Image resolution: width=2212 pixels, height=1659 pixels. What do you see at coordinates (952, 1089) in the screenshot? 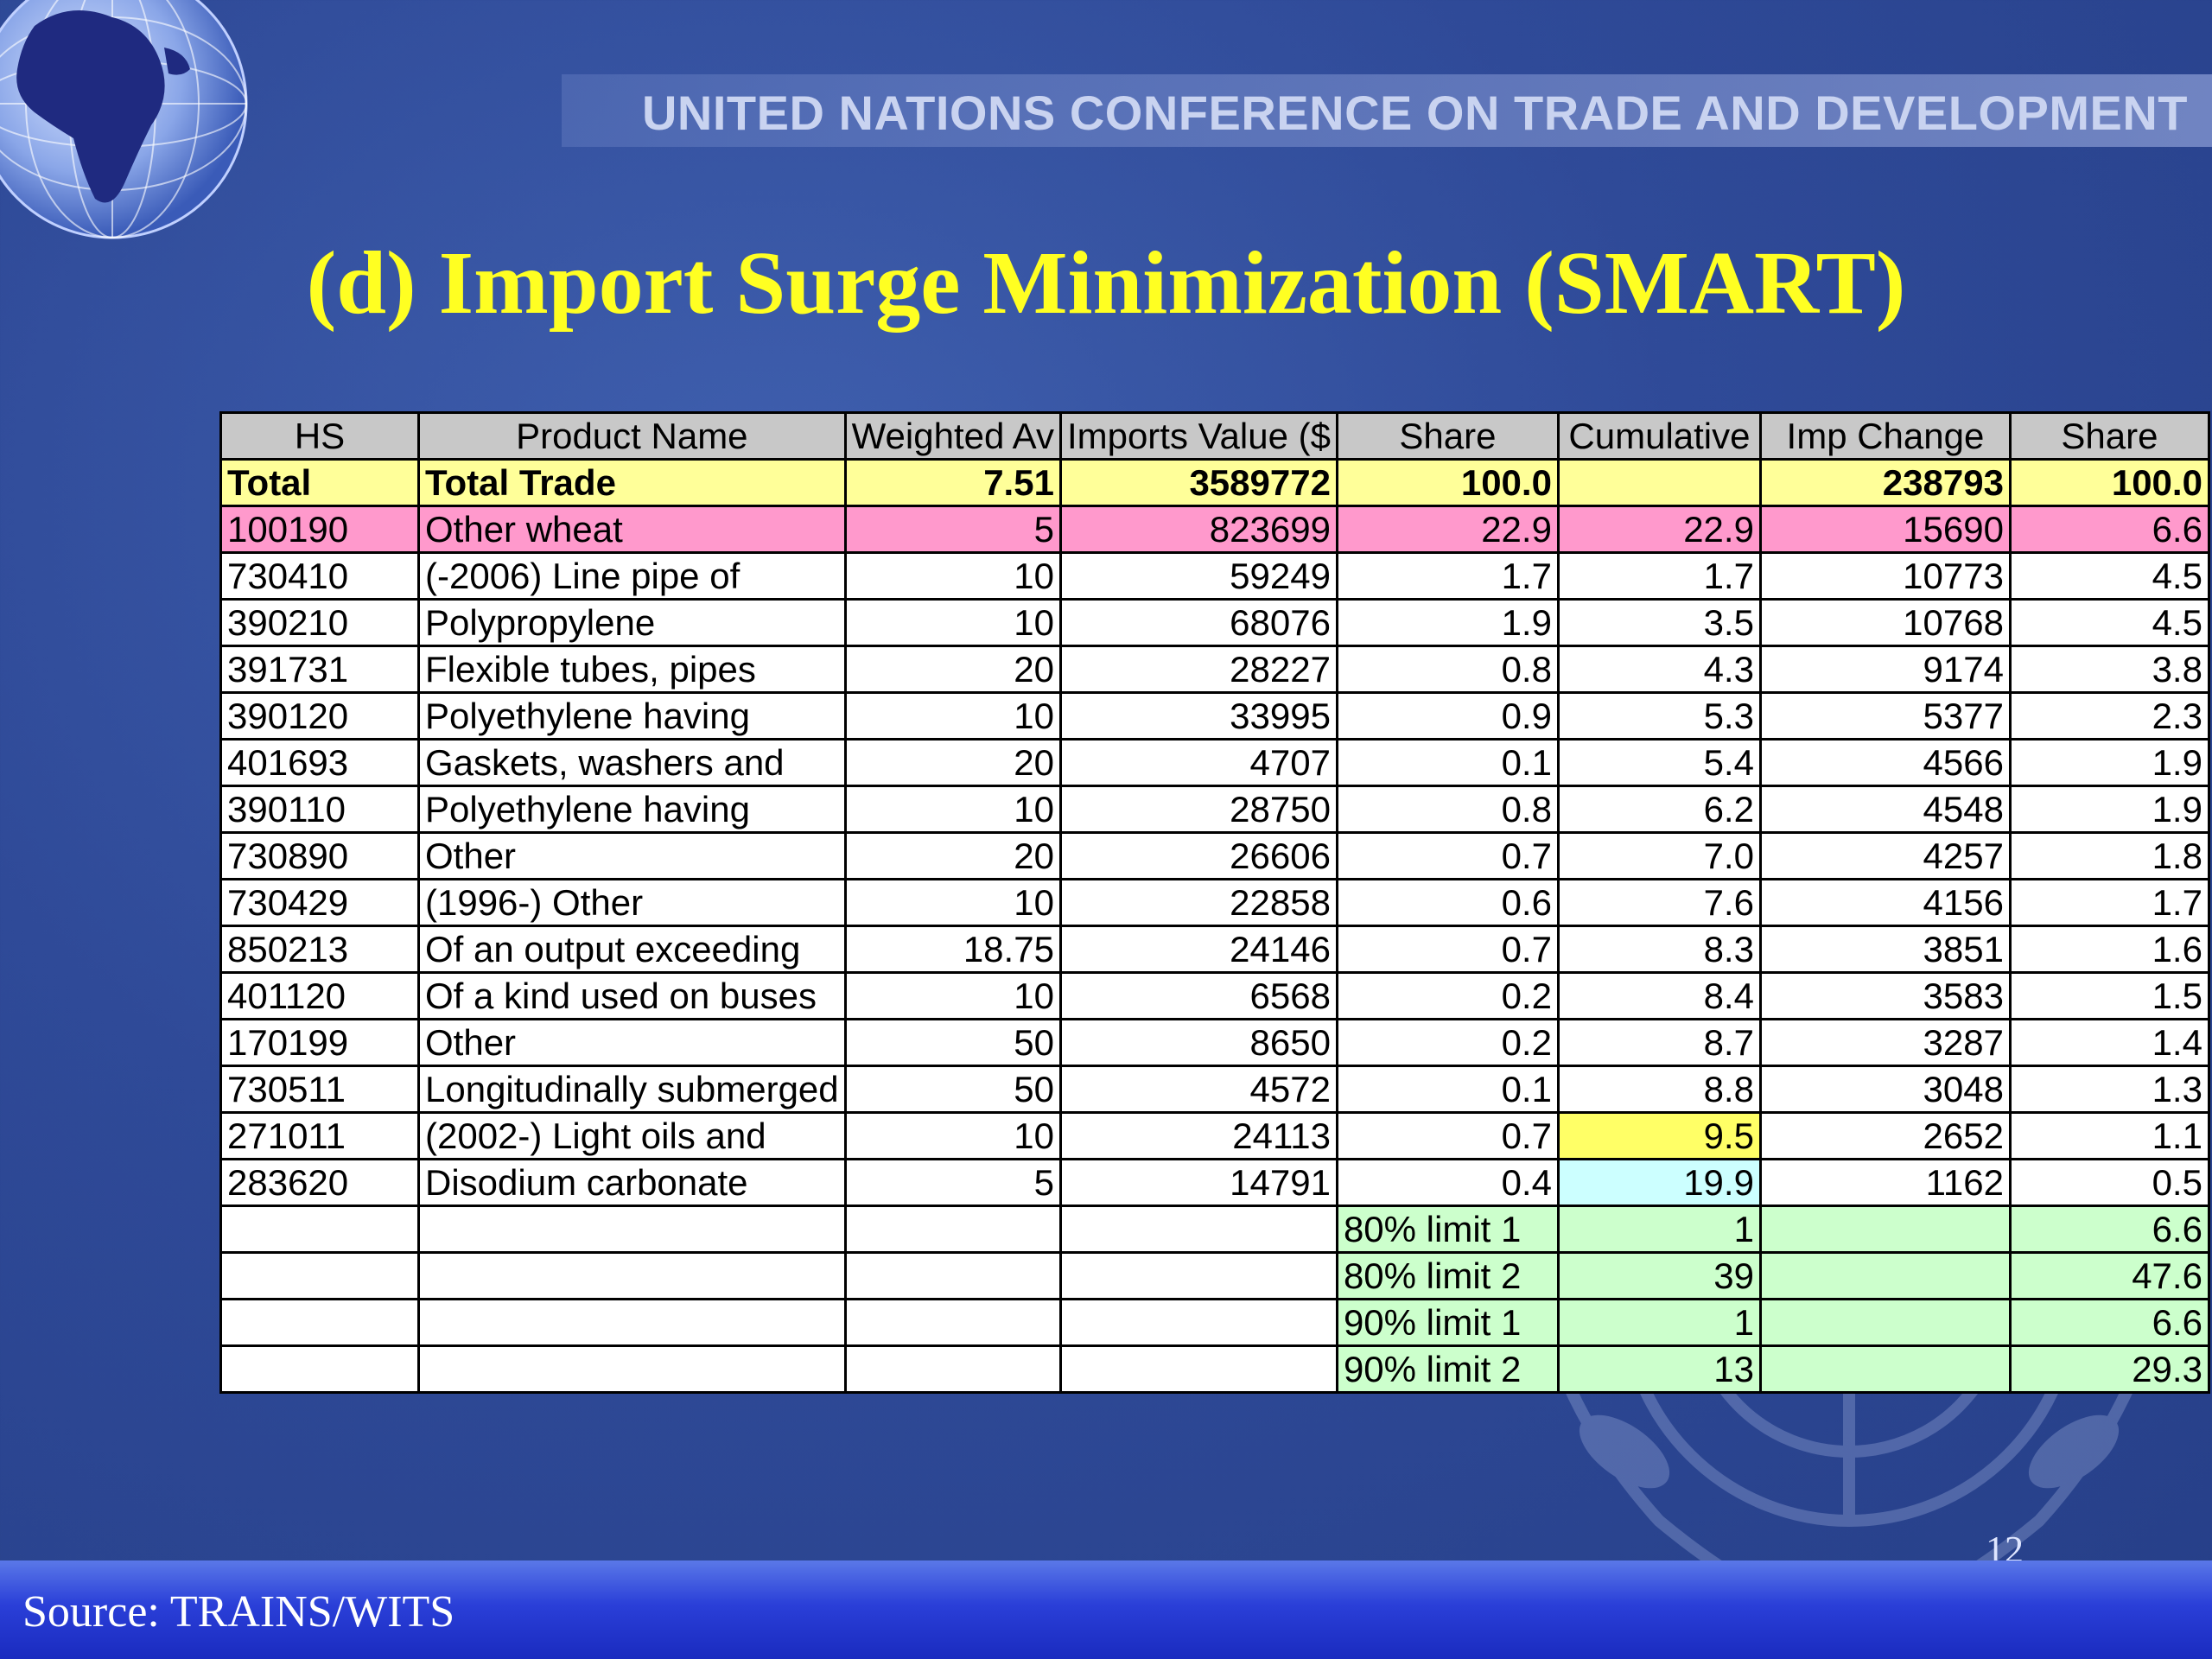
I see `table-cell: 50` at bounding box center [952, 1089].